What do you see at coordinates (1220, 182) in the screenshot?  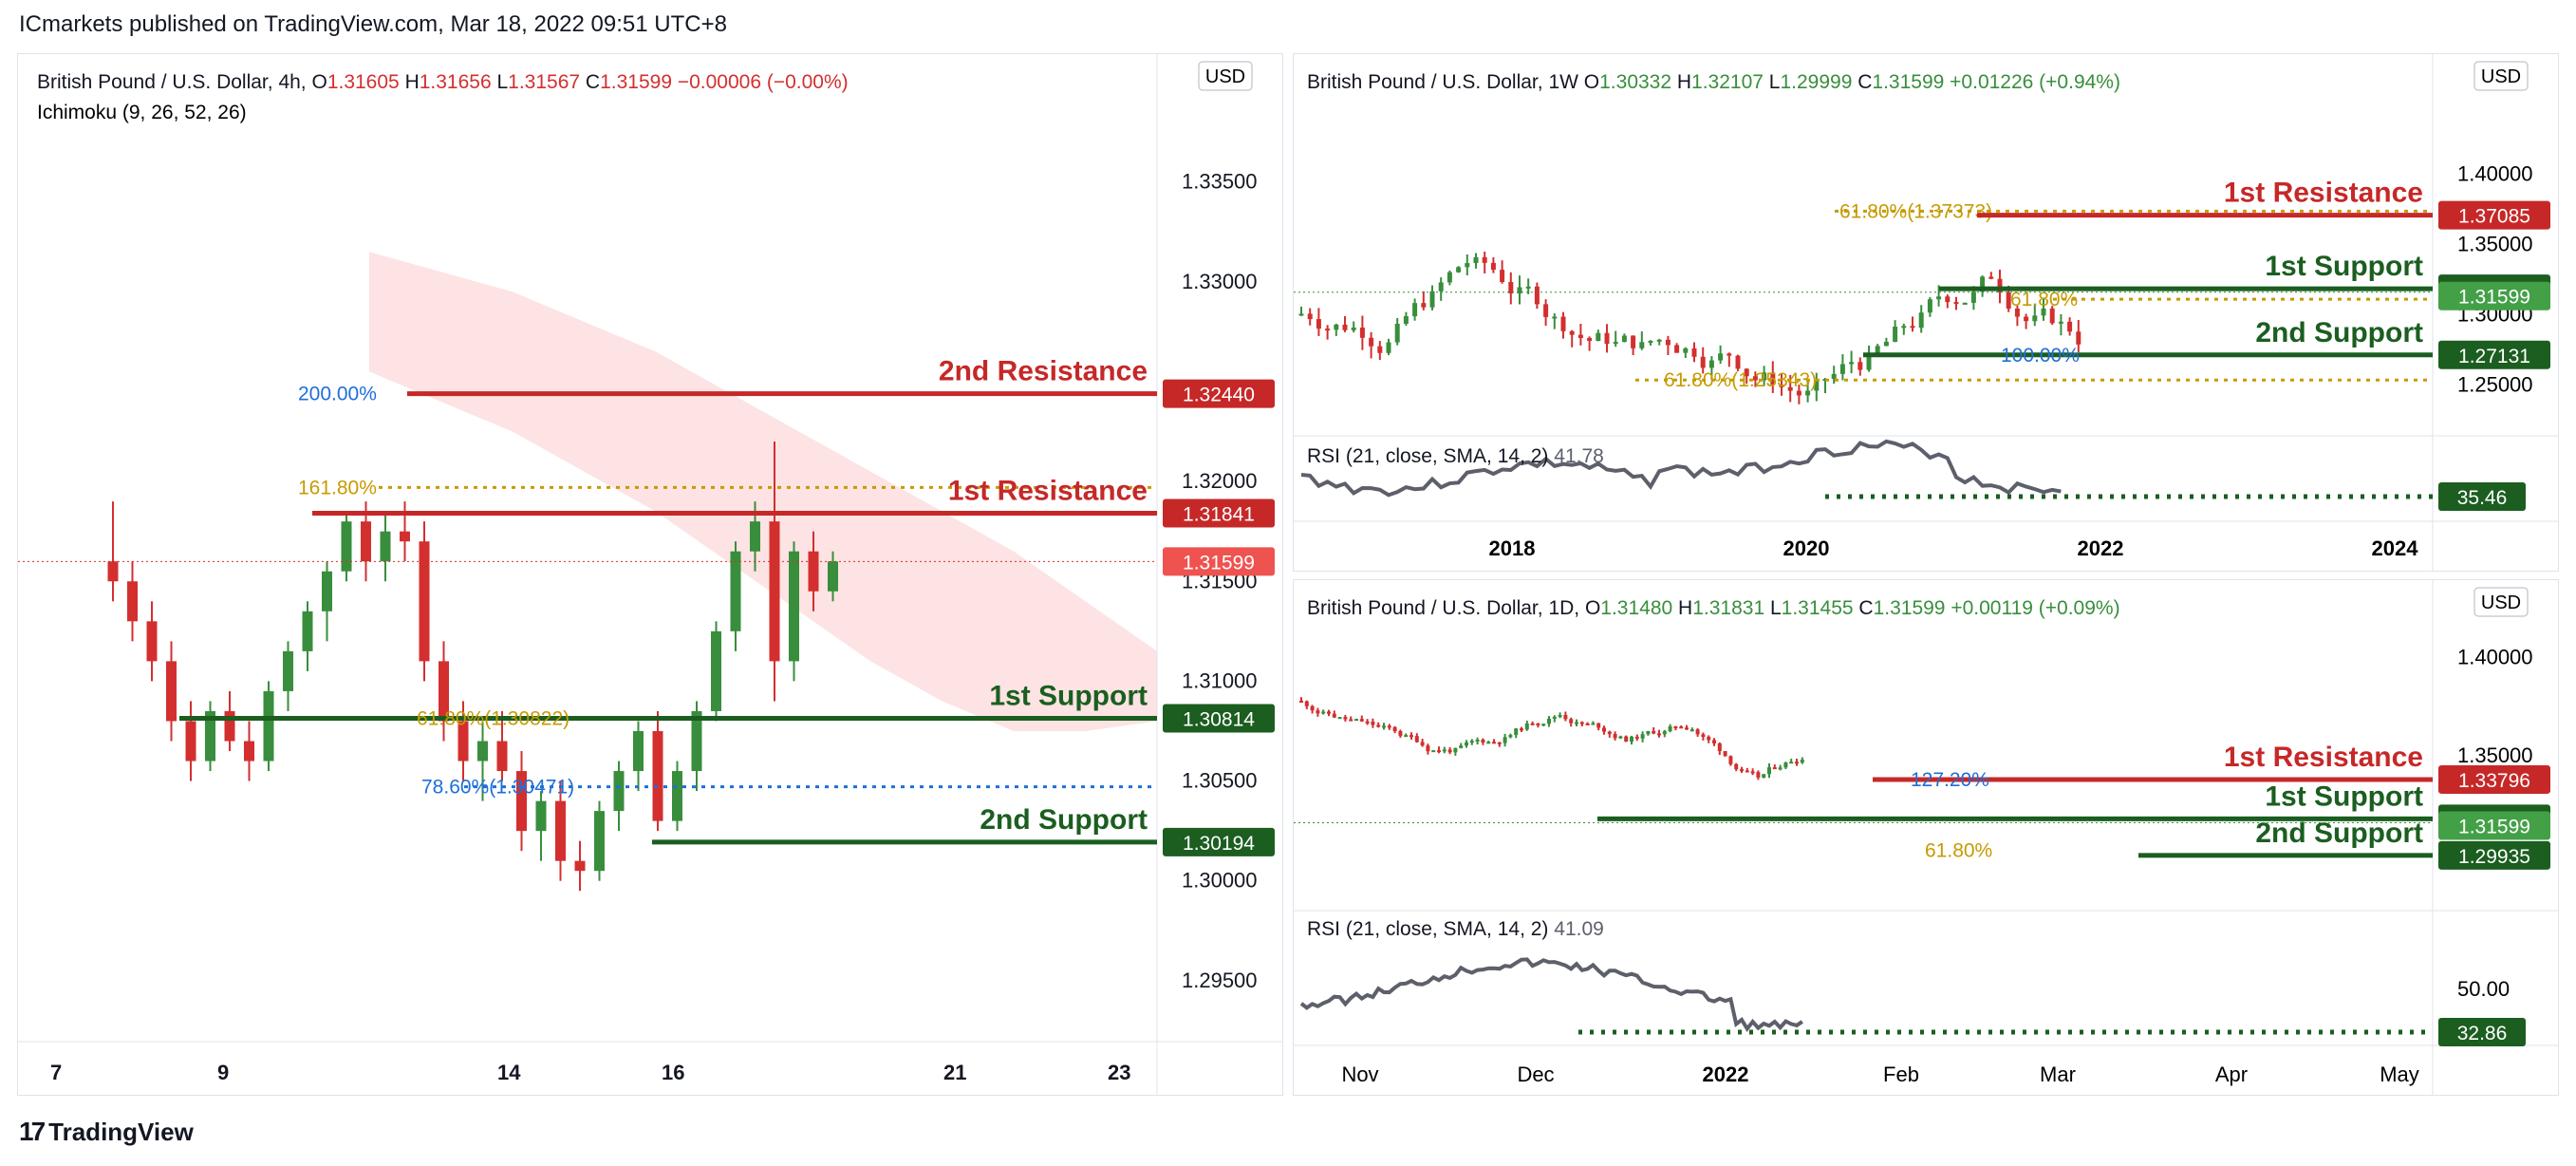 I see `y-tick-label: 1.33500` at bounding box center [1220, 182].